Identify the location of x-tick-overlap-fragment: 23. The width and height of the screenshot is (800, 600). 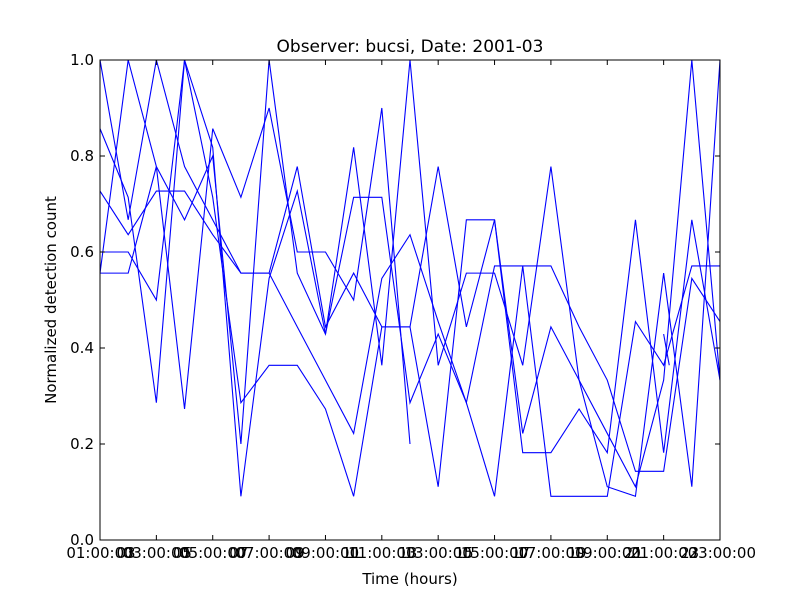
(689, 553).